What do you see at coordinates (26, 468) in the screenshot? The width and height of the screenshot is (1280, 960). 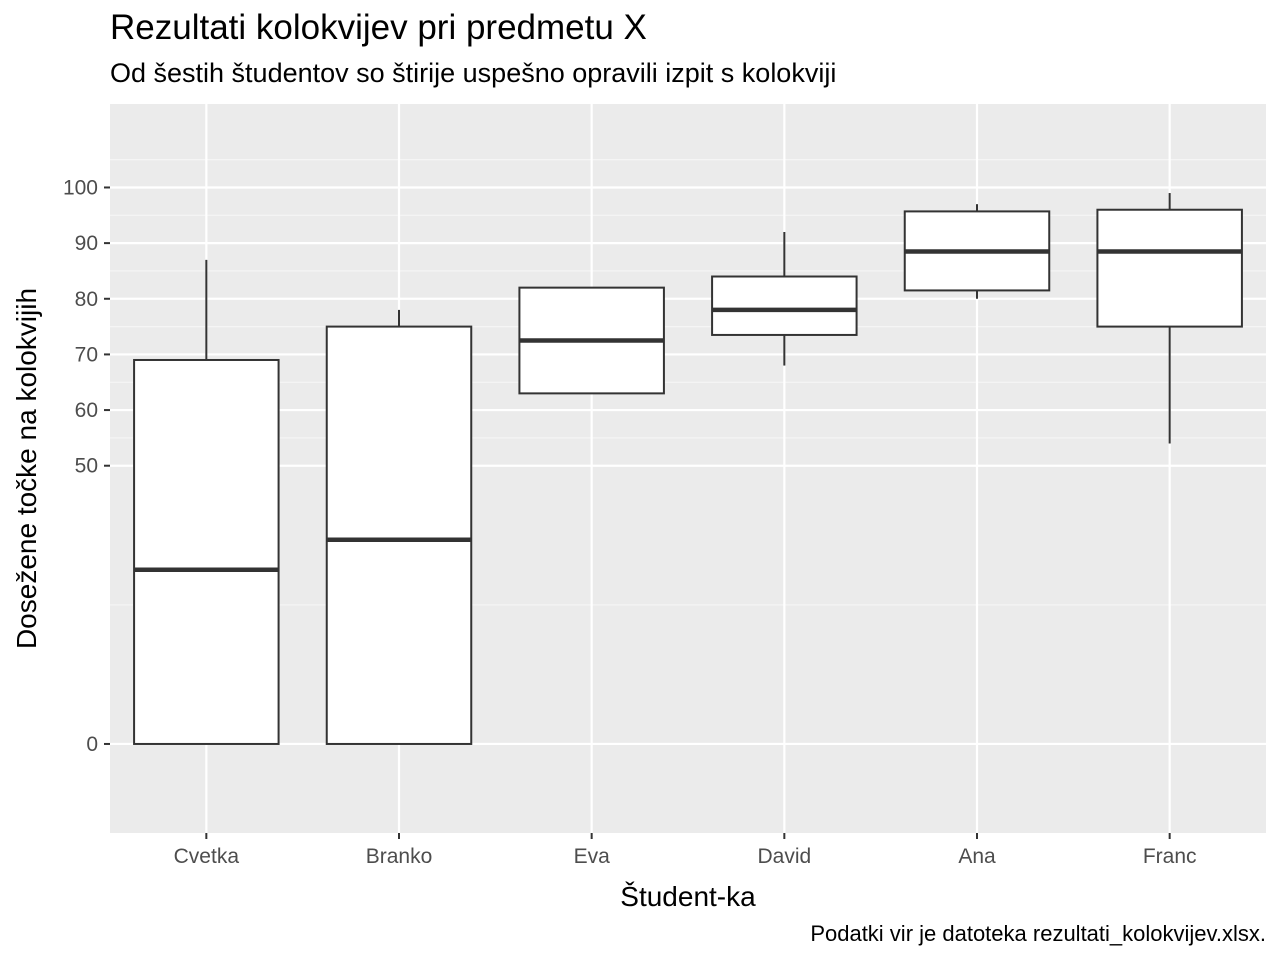 I see `y-axis-title: Dosežene točke na kolokvijih` at bounding box center [26, 468].